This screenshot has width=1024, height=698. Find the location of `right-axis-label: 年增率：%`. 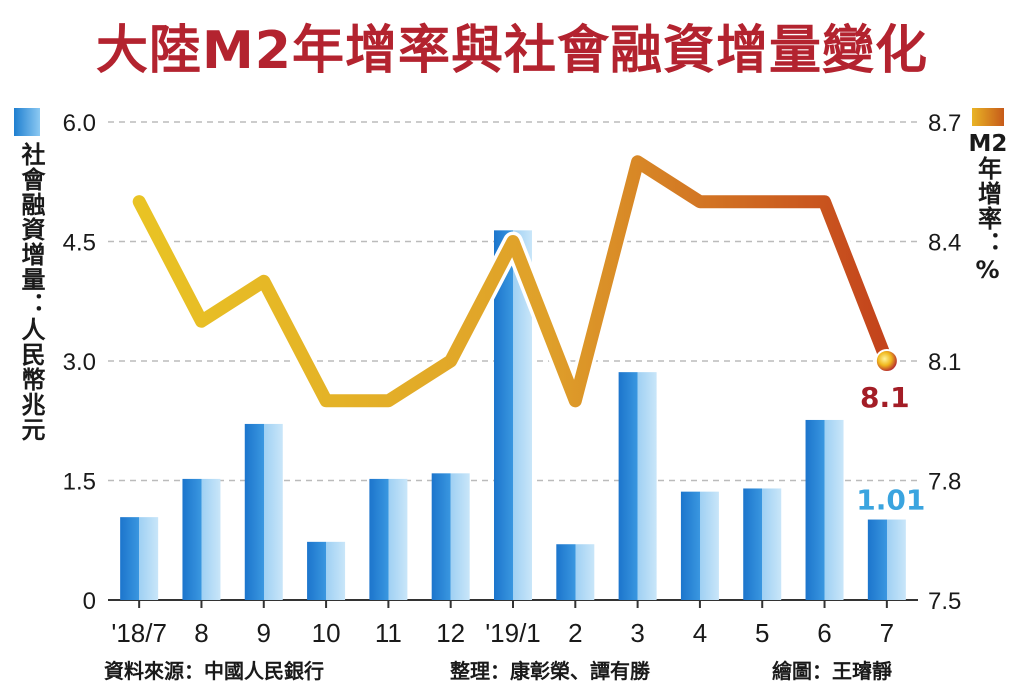

right-axis-label: 年增率：% is located at coordinates (987, 220).